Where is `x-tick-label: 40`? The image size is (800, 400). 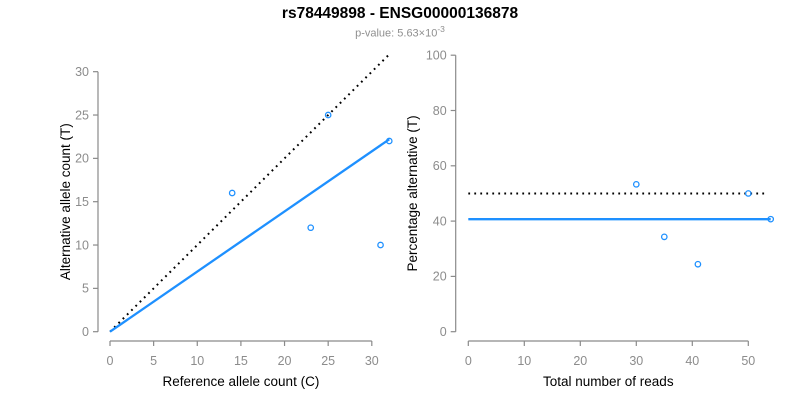
x-tick-label: 40 is located at coordinates (692, 361).